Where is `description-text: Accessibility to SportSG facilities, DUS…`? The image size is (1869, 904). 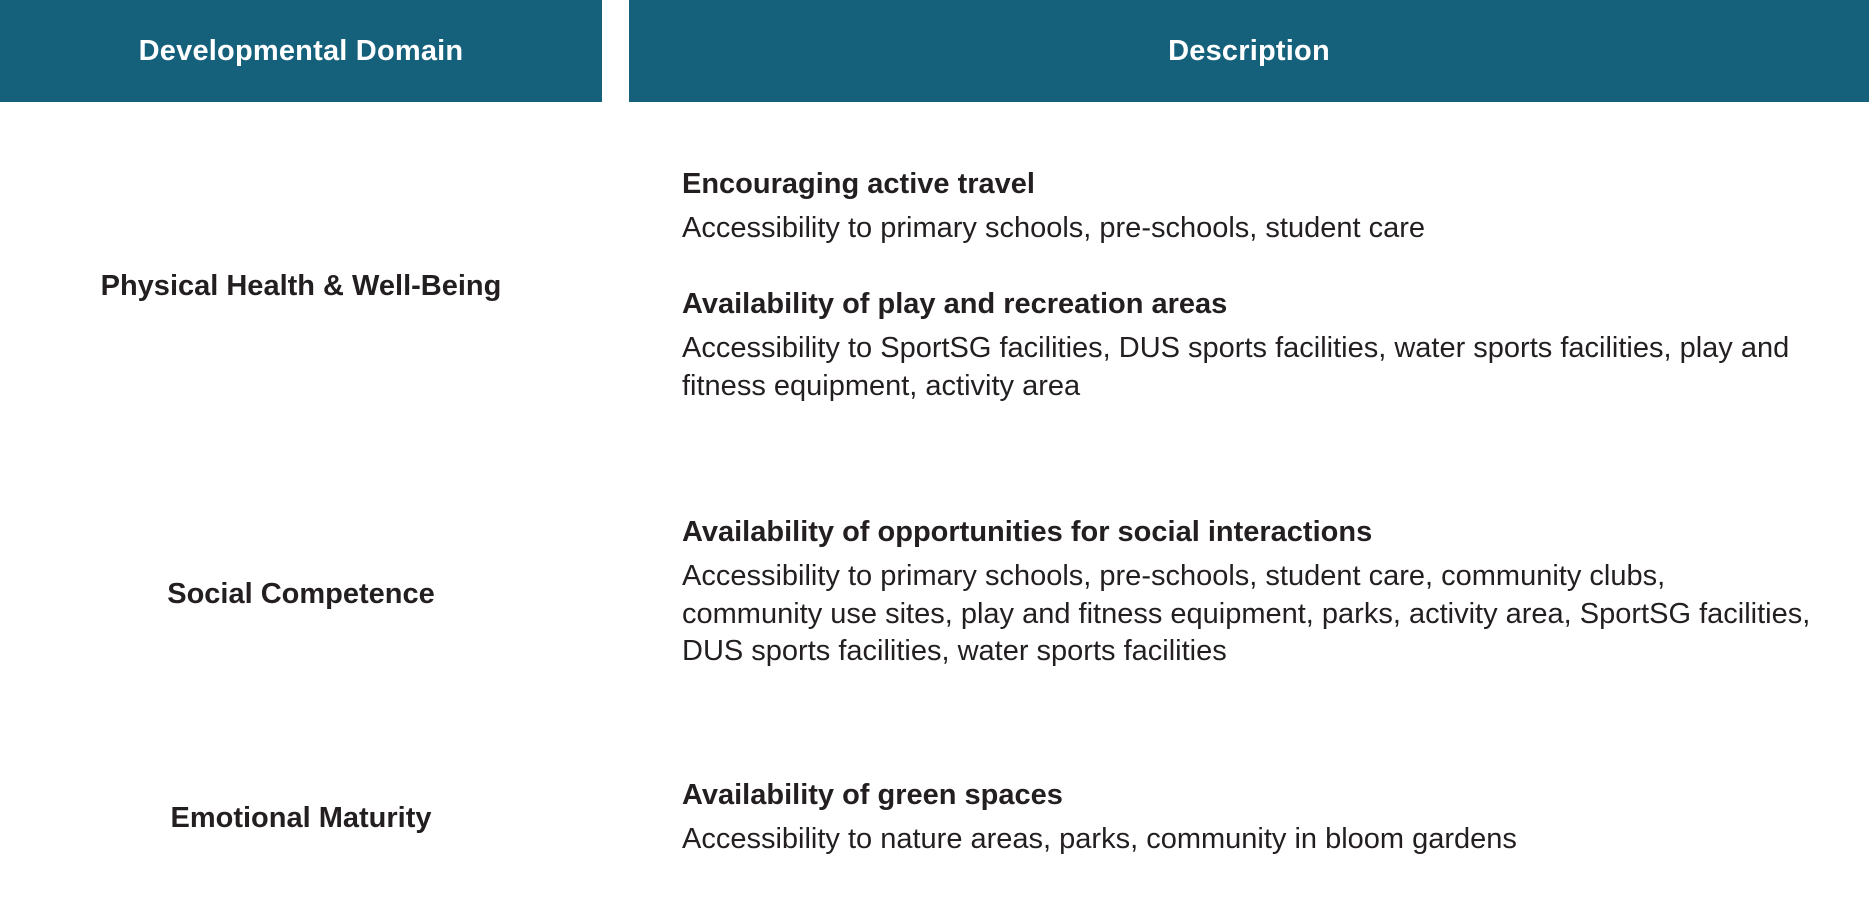 description-text: Accessibility to SportSG facilities, DUS… is located at coordinates (1236, 367).